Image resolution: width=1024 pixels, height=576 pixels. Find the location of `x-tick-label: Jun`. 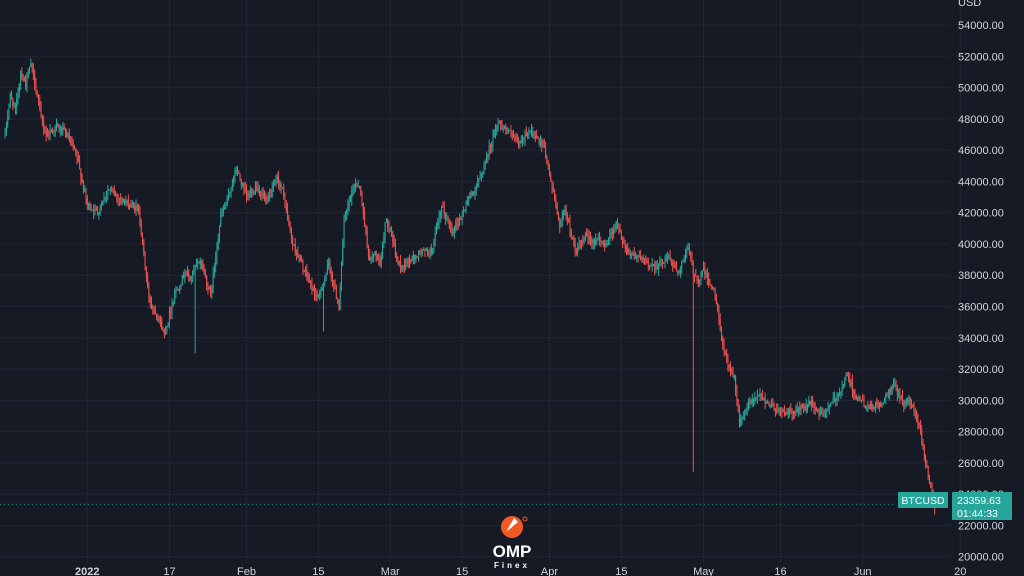

x-tick-label: Jun is located at coordinates (863, 571).